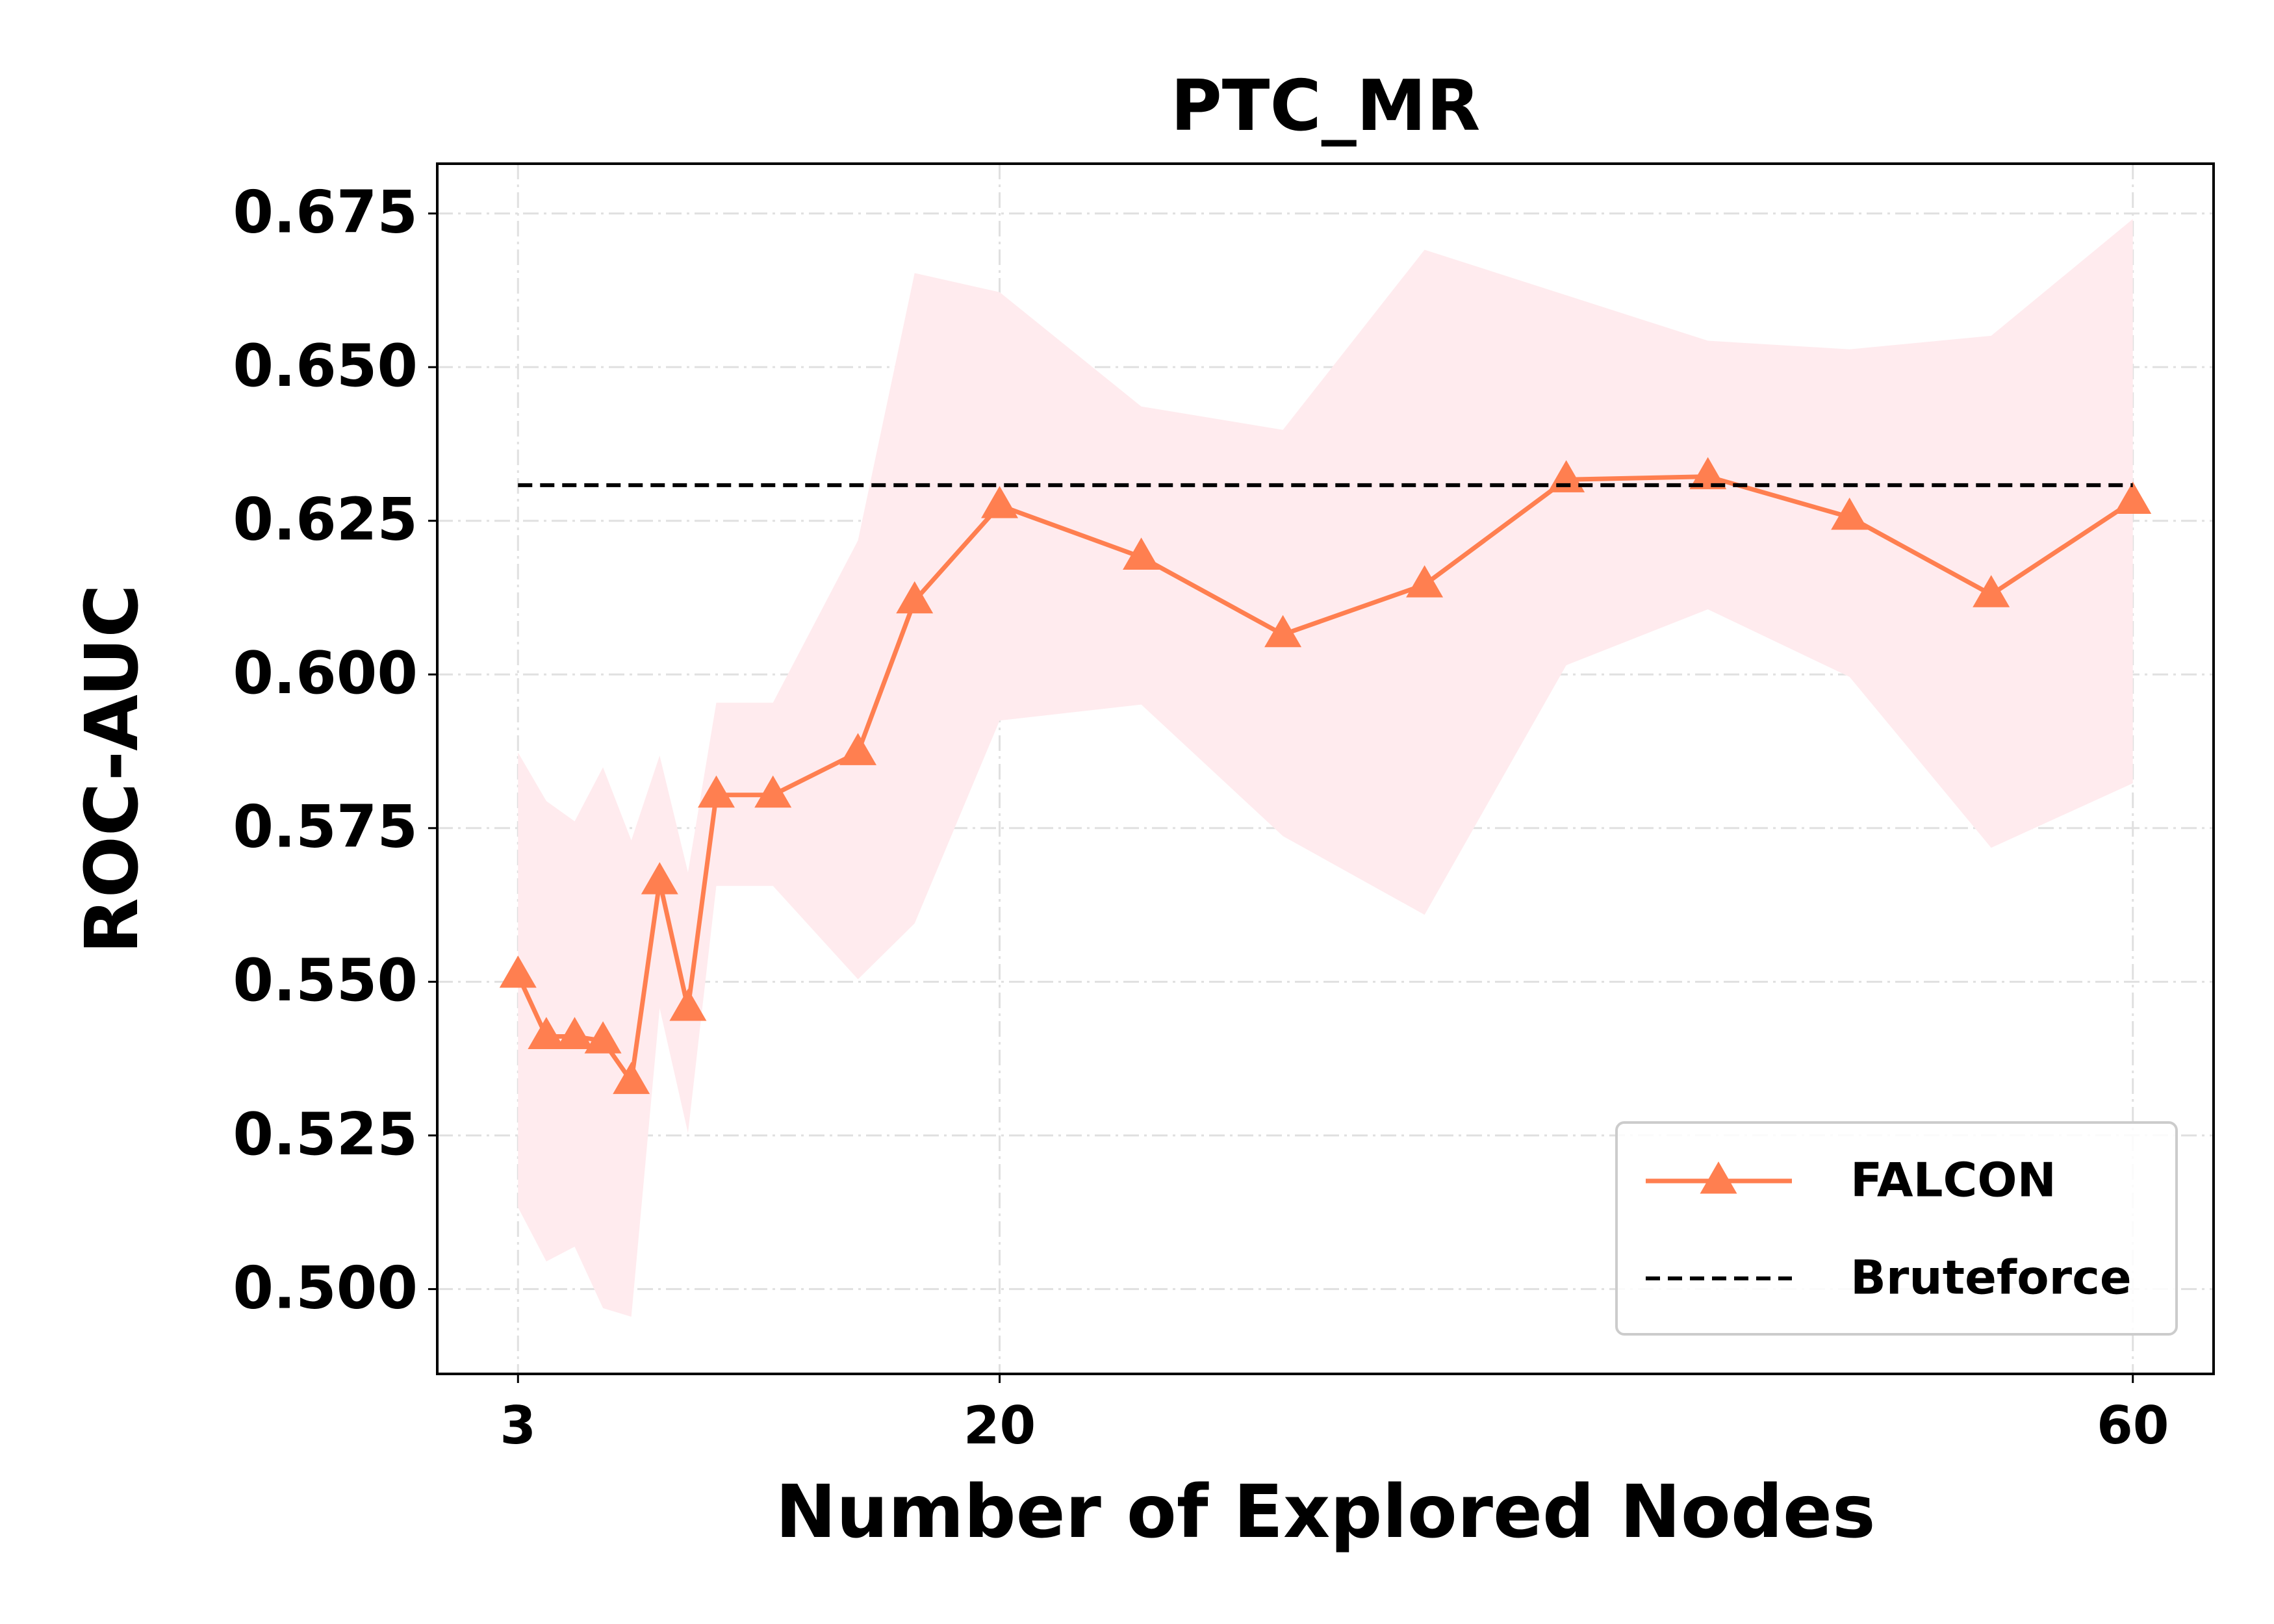  Describe the element at coordinates (1953, 1180) in the screenshot. I see `legend-label: FALCON` at that location.